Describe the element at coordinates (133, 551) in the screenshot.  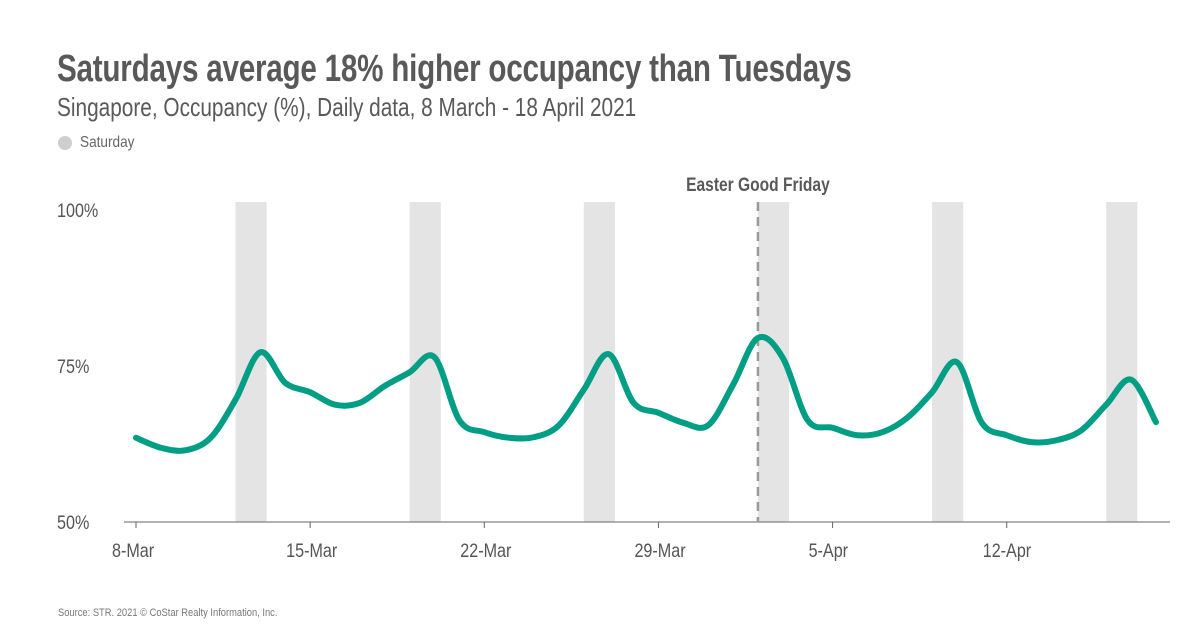
I see `x-tick-label: 8-Mar` at that location.